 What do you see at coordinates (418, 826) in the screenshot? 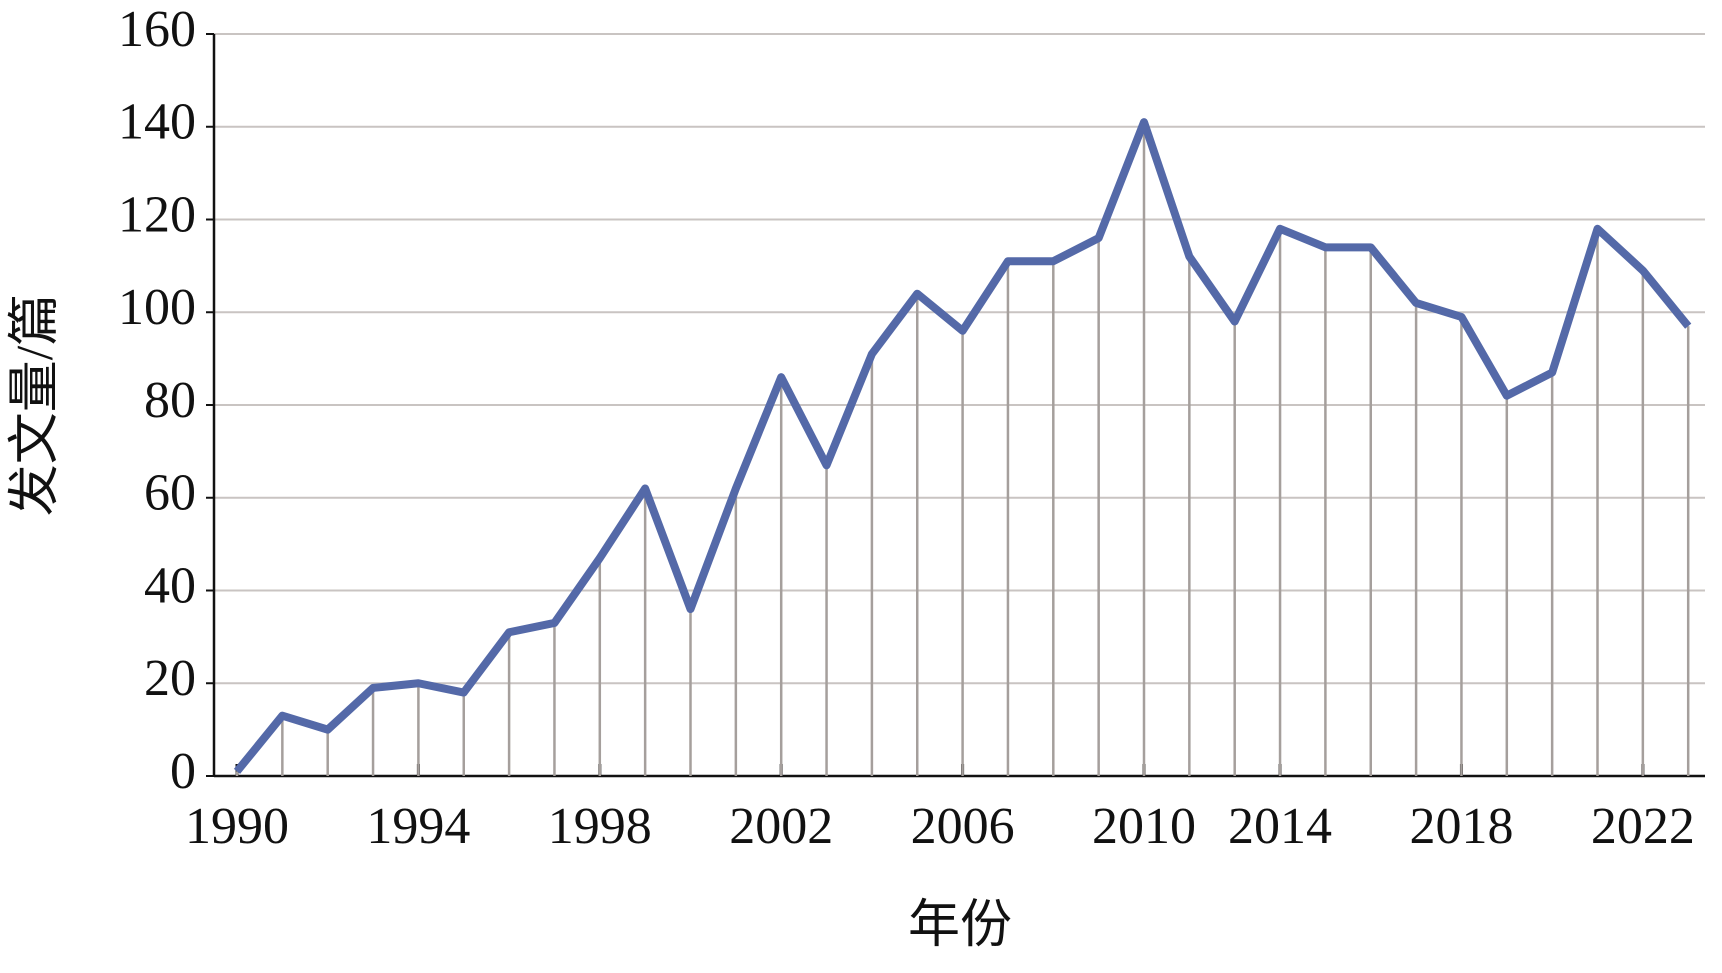
I see `x-tick-label: 1994` at bounding box center [418, 826].